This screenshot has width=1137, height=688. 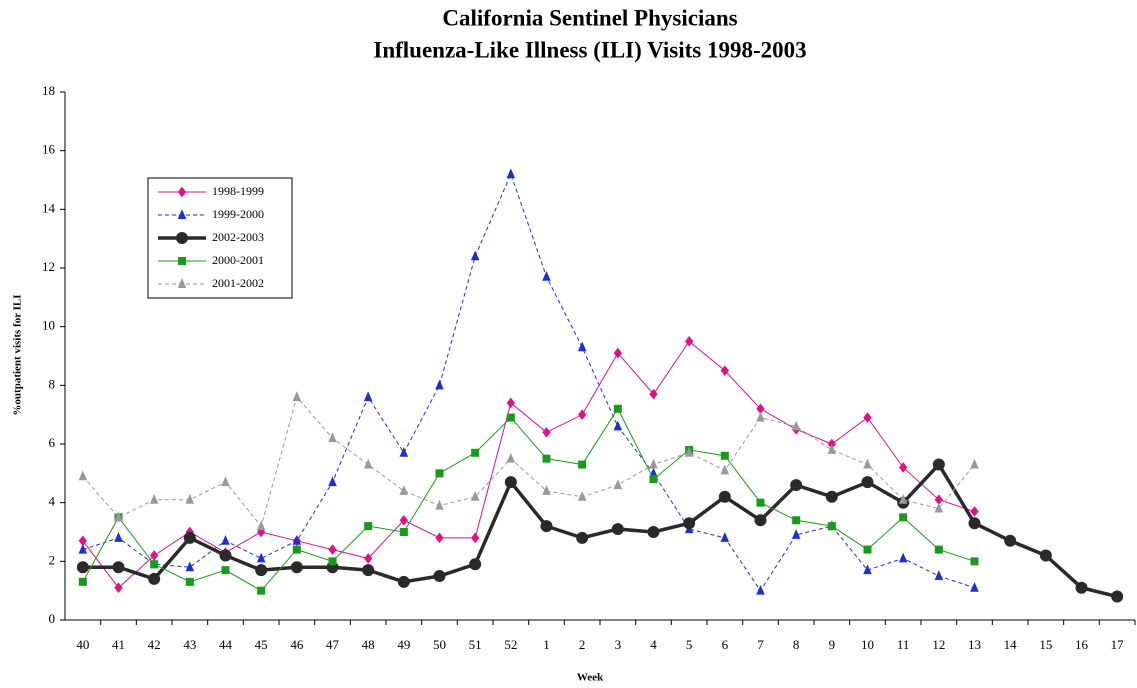 I want to click on x-tick-label: 12, so click(x=938, y=644).